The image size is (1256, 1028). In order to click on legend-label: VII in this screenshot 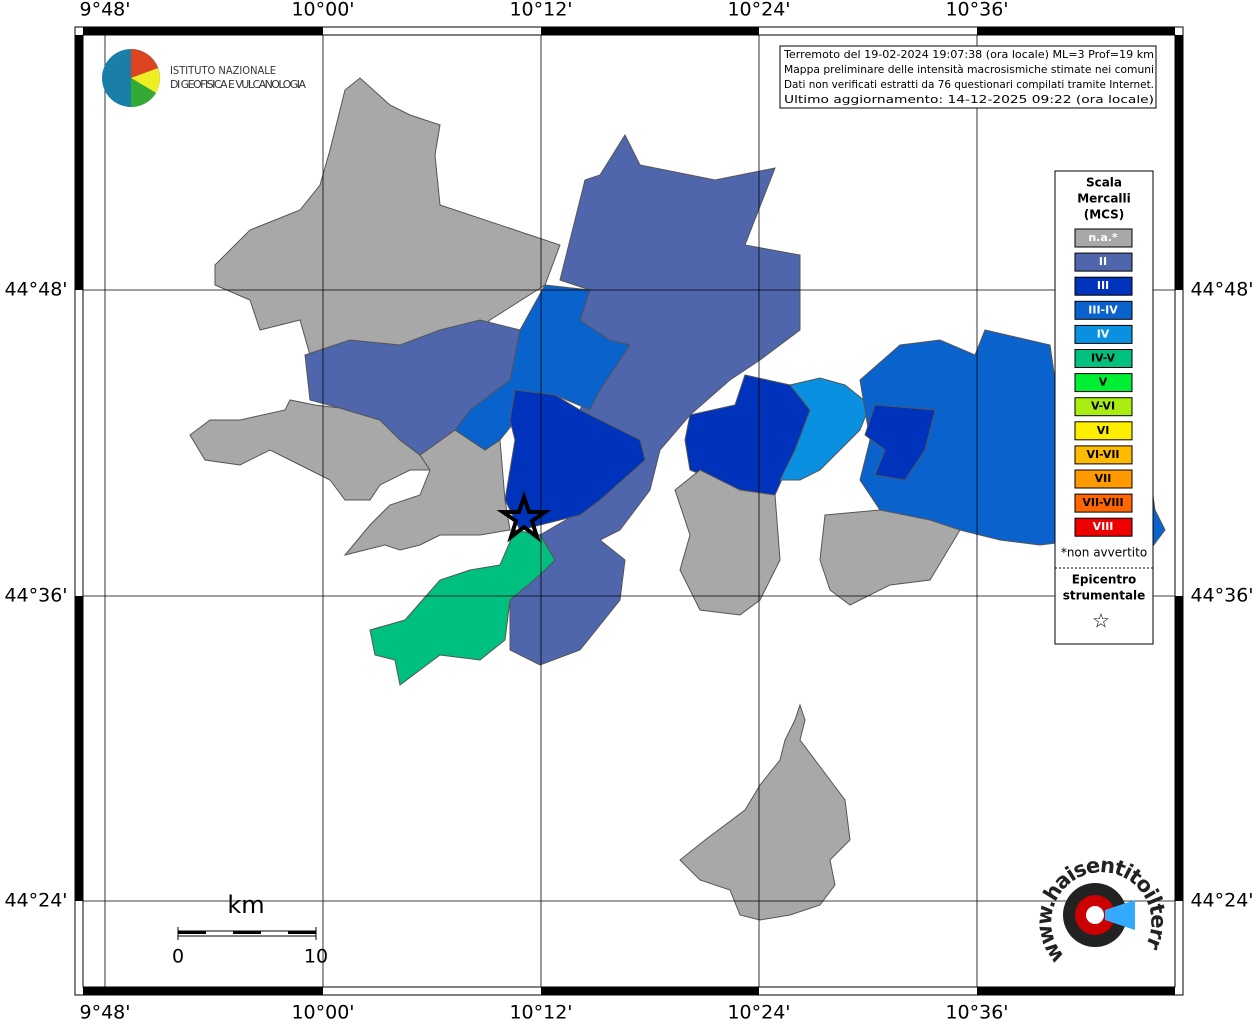, I will do `click(1103, 478)`.